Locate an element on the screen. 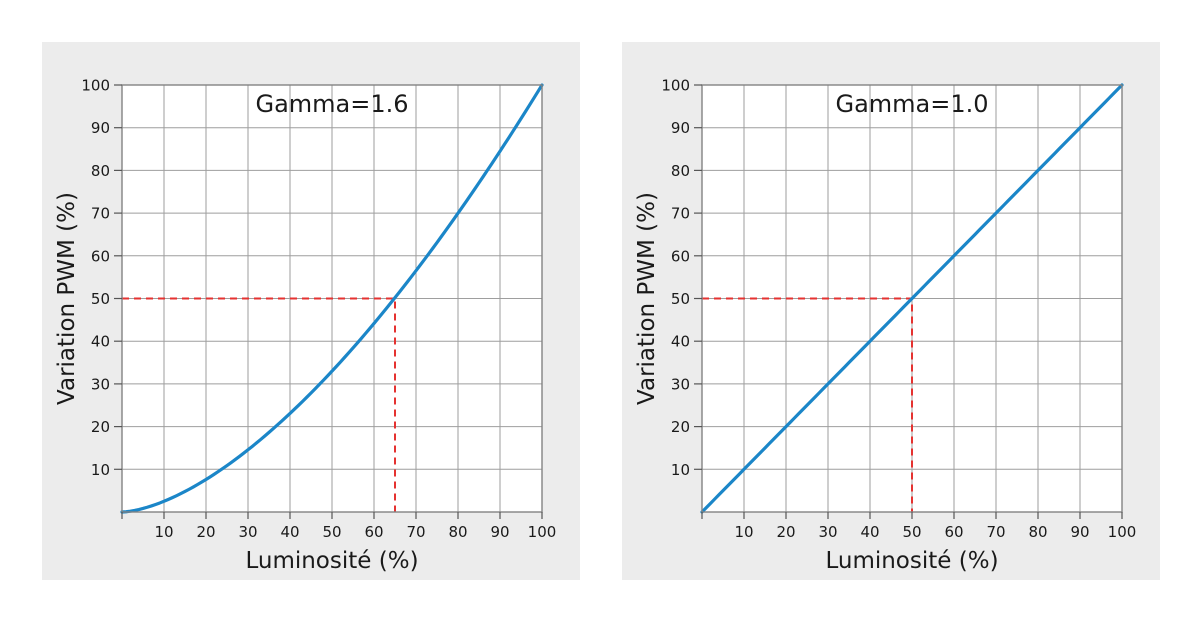 The image size is (1200, 641). chart-title: Gamma=1.0 is located at coordinates (911, 104).